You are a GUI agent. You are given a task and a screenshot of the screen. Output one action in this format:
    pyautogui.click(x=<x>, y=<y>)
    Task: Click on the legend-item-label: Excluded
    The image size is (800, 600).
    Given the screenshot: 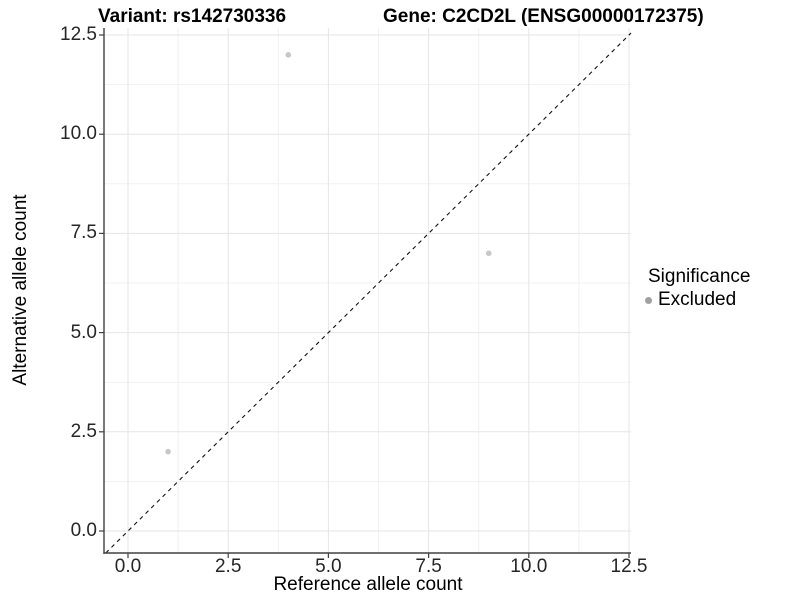 What is the action you would take?
    pyautogui.click(x=697, y=299)
    